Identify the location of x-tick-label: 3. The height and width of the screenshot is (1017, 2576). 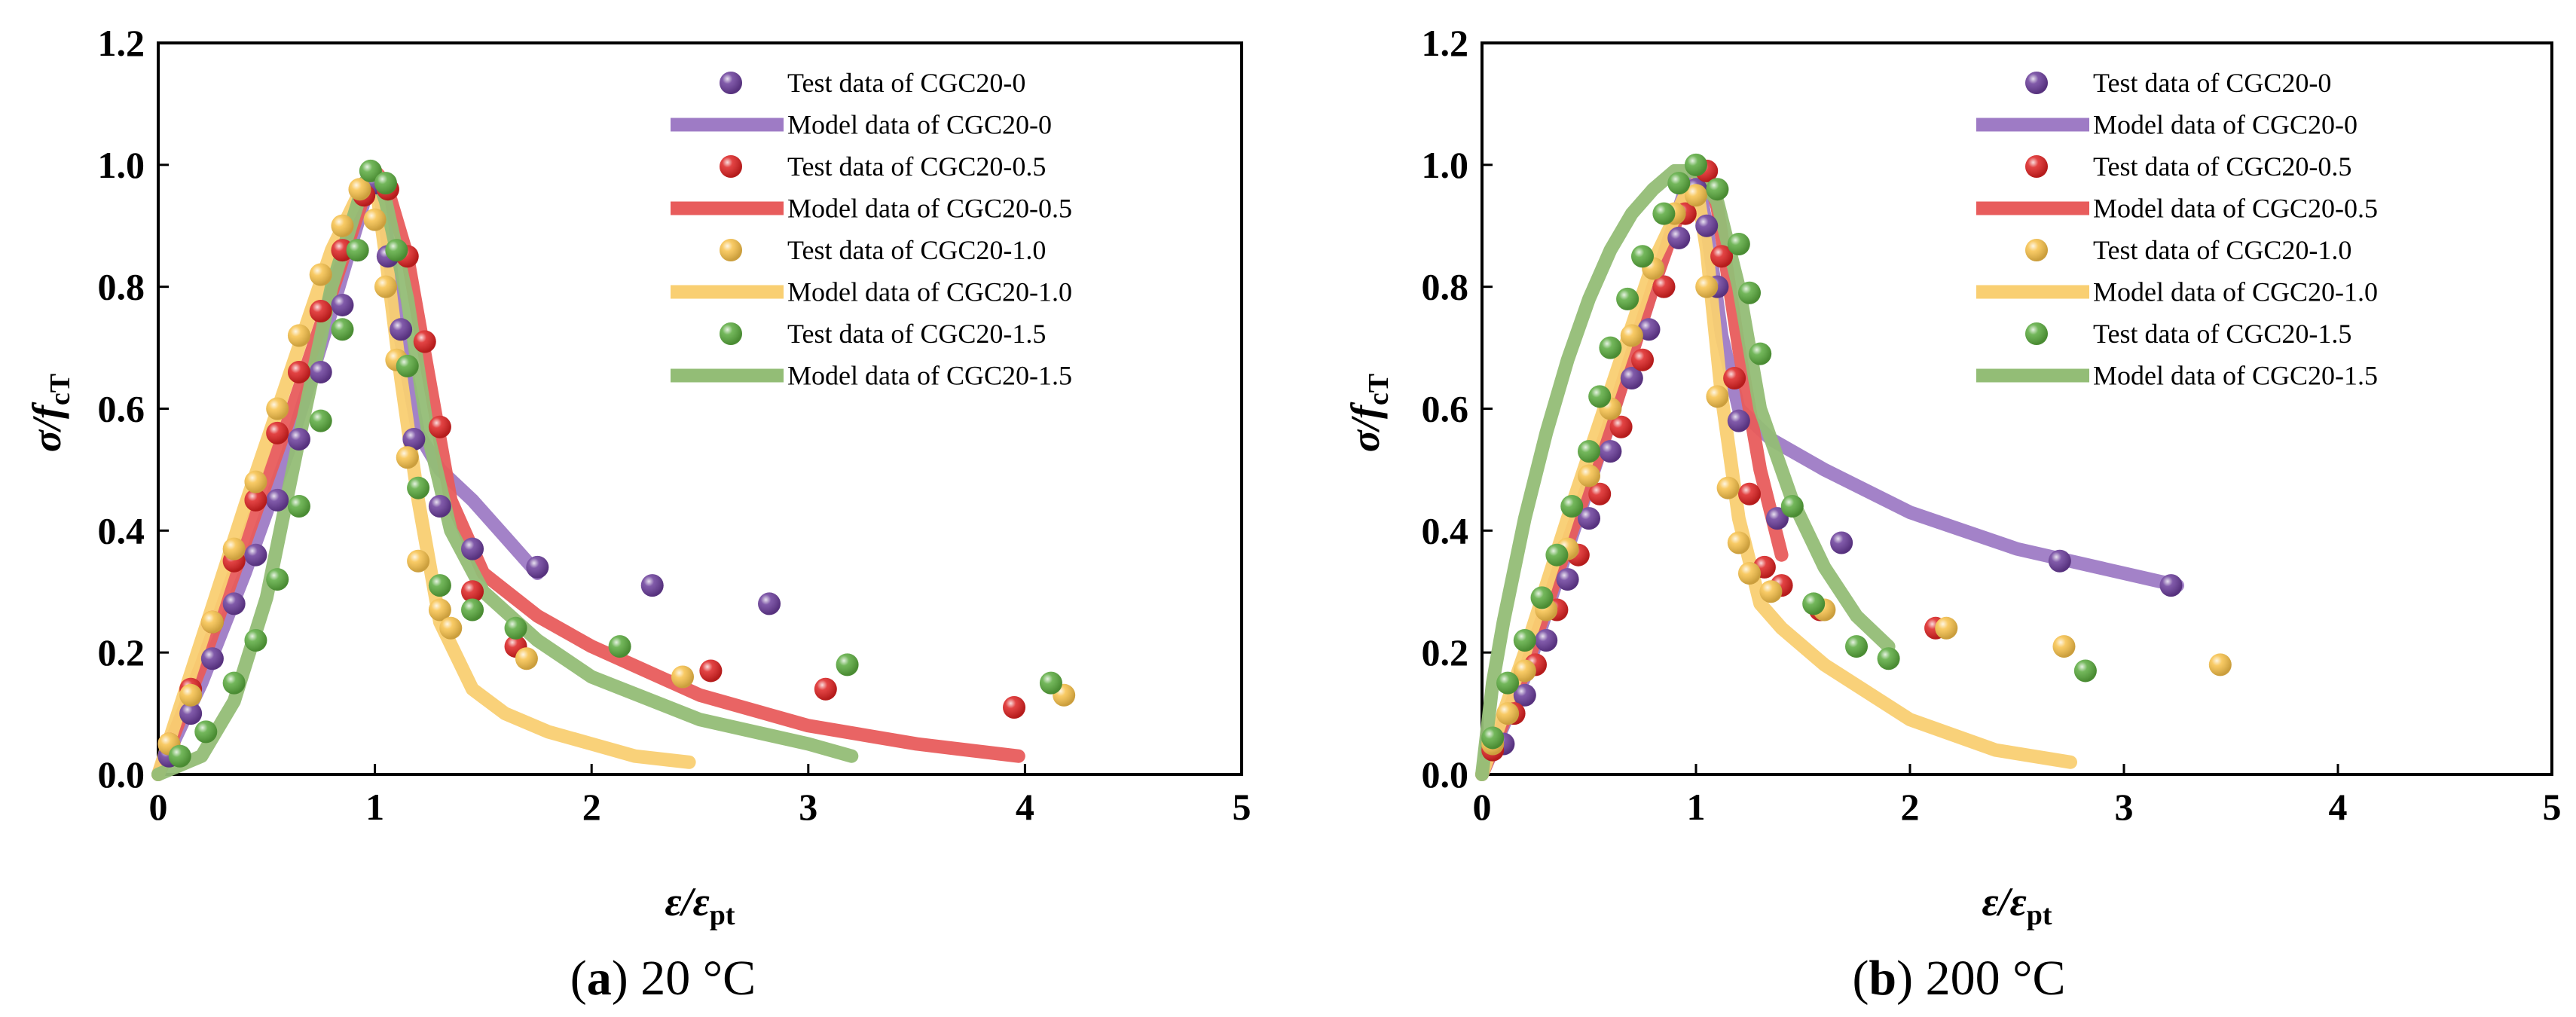
(808, 807).